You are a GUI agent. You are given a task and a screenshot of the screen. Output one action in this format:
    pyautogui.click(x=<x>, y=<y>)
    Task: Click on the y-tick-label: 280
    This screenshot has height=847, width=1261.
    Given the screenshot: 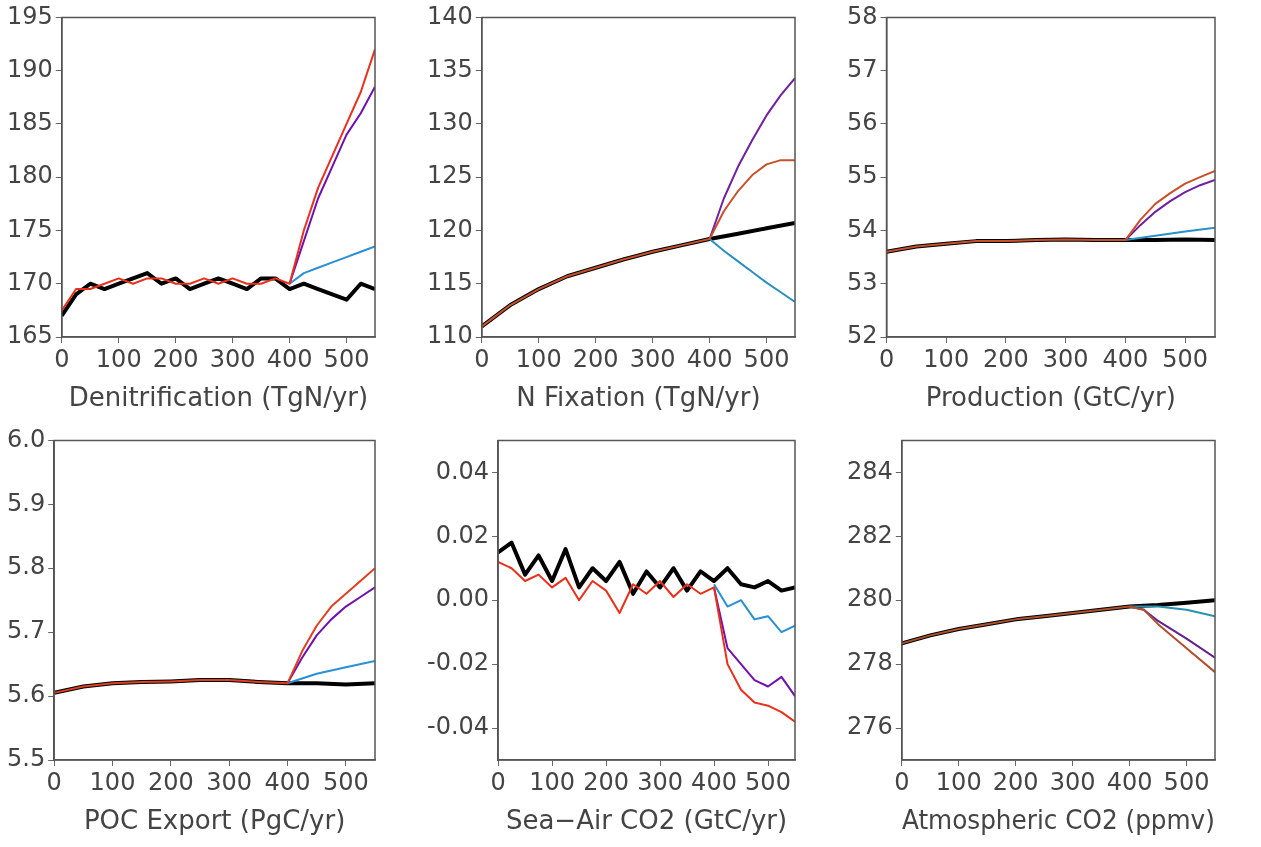 What is the action you would take?
    pyautogui.click(x=870, y=598)
    